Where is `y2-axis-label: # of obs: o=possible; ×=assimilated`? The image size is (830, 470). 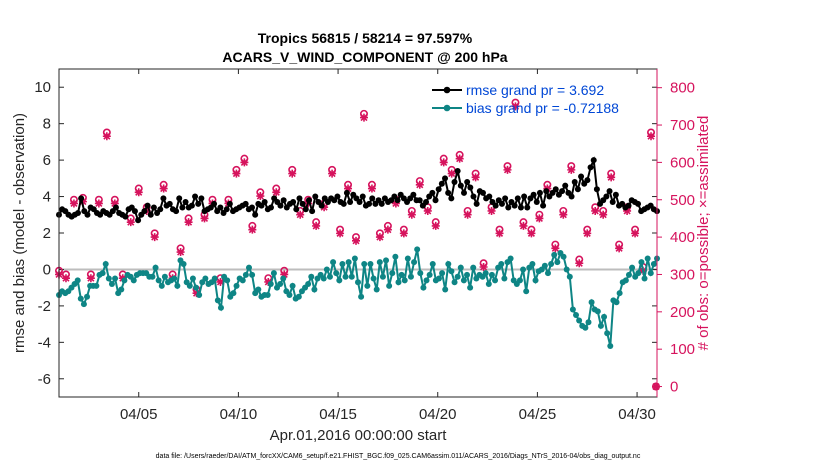 y2-axis-label: # of obs: o=possible; ×=assimilated is located at coordinates (703, 233).